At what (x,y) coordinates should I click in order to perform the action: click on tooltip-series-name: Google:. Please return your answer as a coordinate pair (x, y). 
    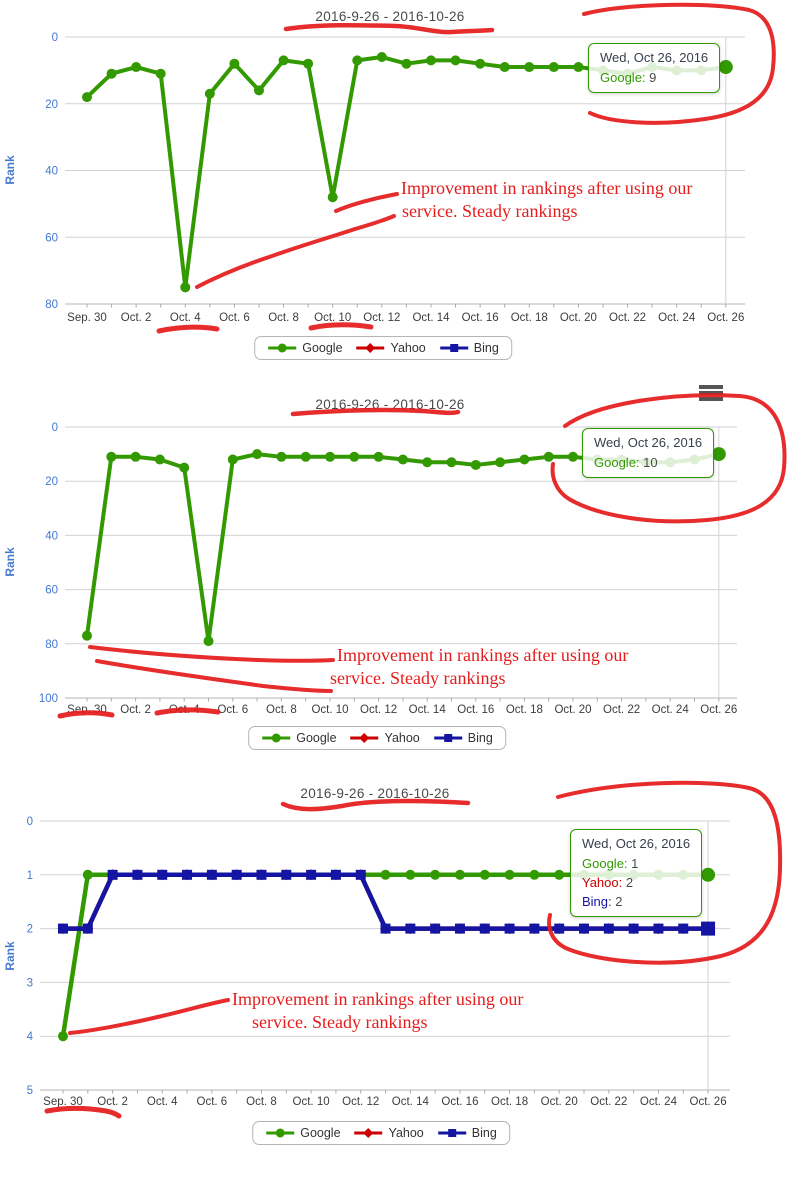
    Looking at the image, I should click on (617, 462).